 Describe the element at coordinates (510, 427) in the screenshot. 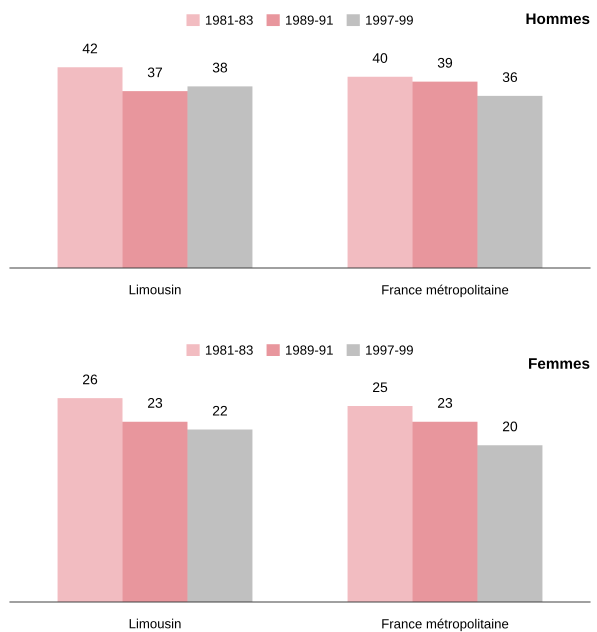

I see `data-label: 20` at that location.